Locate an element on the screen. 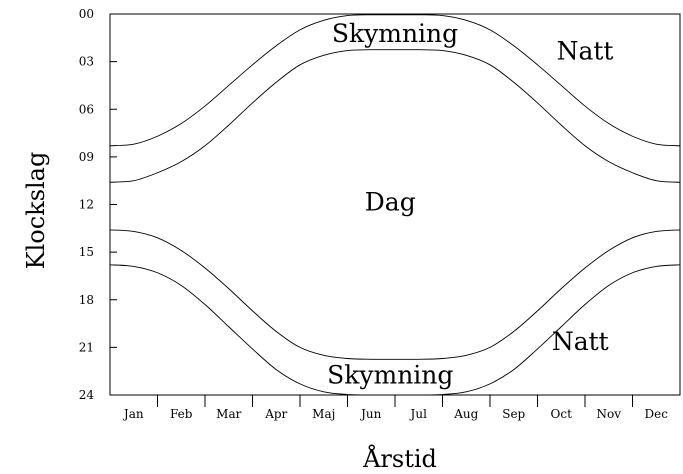 This screenshot has height=474, width=683. x-tick-label: Nov is located at coordinates (608, 414).